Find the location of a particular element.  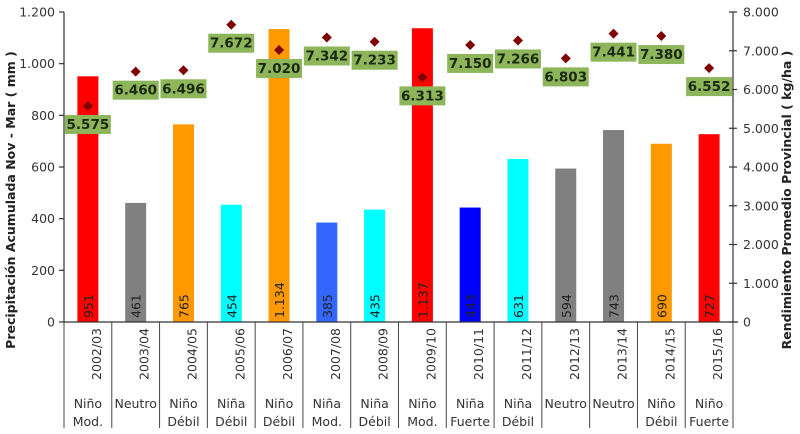

yield-value-label: 7.672 is located at coordinates (231, 44).